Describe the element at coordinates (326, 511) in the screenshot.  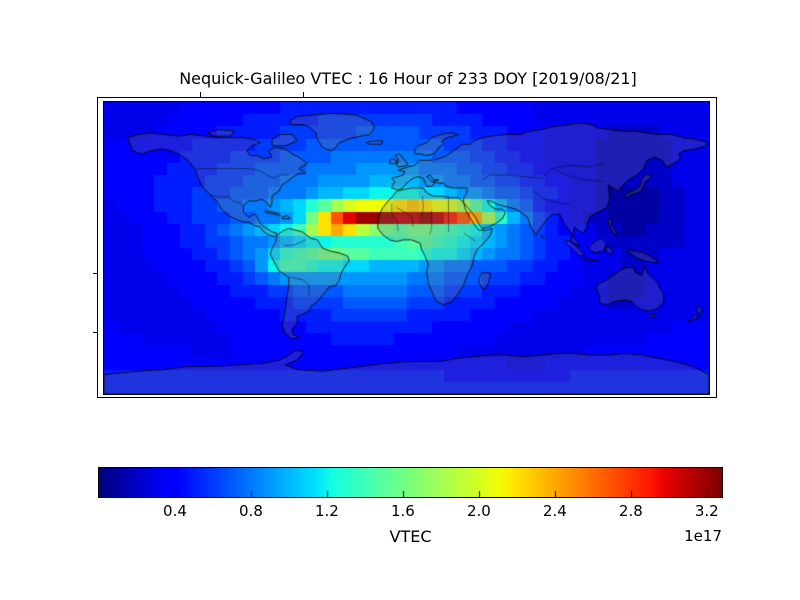
I see `colorbar-tick-label: 1.2` at that location.